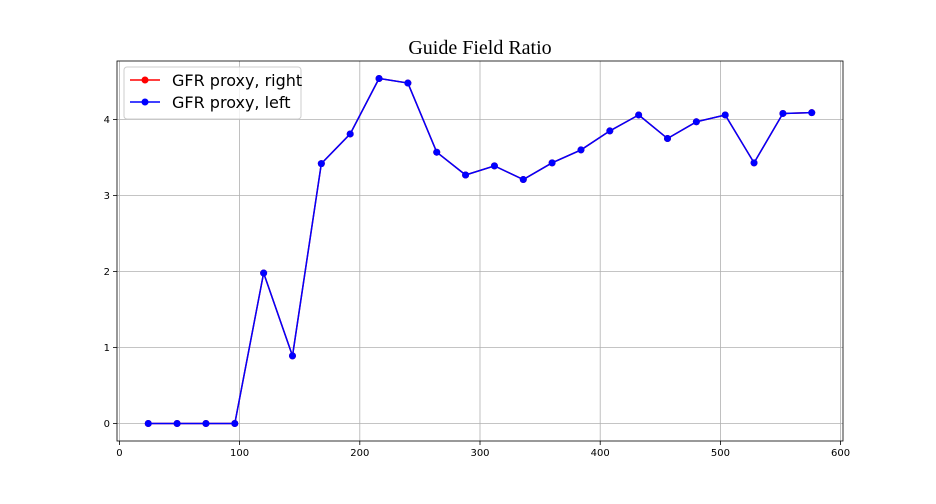 The height and width of the screenshot is (504, 936). Describe the element at coordinates (479, 453) in the screenshot. I see `x-tick-label: 300` at that location.